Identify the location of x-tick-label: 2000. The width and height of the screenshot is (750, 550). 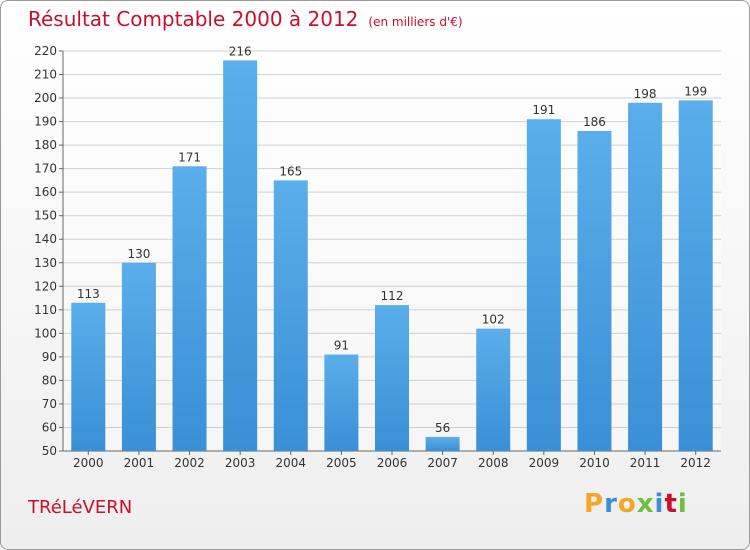
(88, 463).